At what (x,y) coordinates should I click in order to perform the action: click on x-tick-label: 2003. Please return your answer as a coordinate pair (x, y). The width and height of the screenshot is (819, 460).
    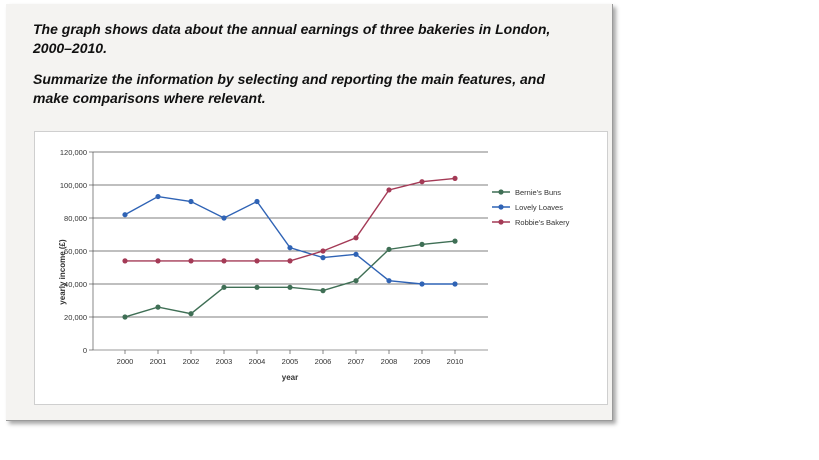
    Looking at the image, I should click on (224, 361).